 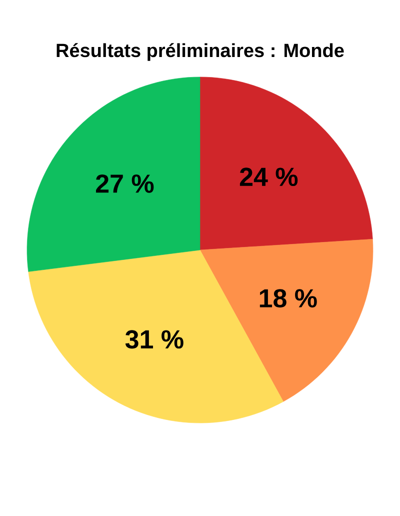 What do you see at coordinates (125, 183) in the screenshot?
I see `data-label: 27 %` at bounding box center [125, 183].